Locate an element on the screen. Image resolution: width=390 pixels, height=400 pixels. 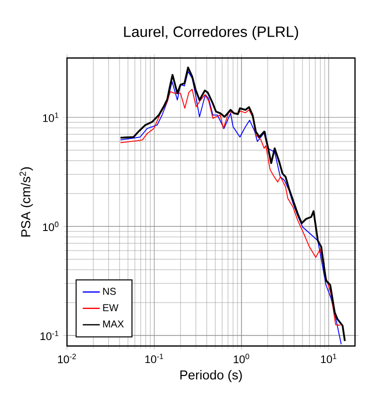
x-axis-title: Periodo (s) is located at coordinates (211, 376).